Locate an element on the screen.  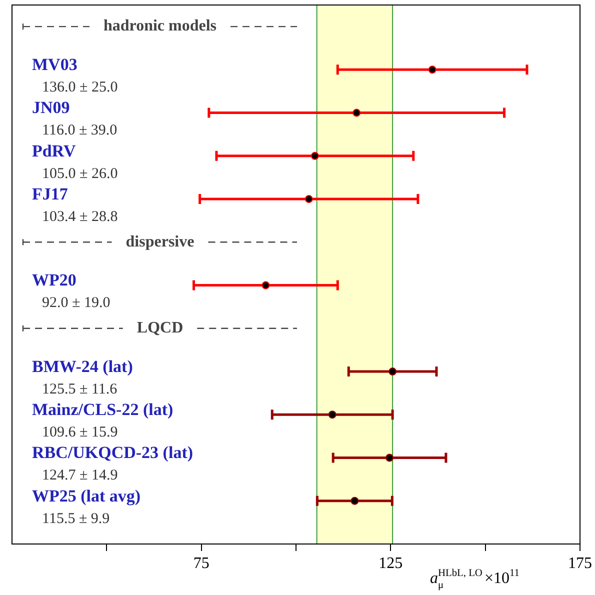
y-tick-label: BMW-24 (lat) 125.5 ± 11.6 is located at coordinates (82, 377).